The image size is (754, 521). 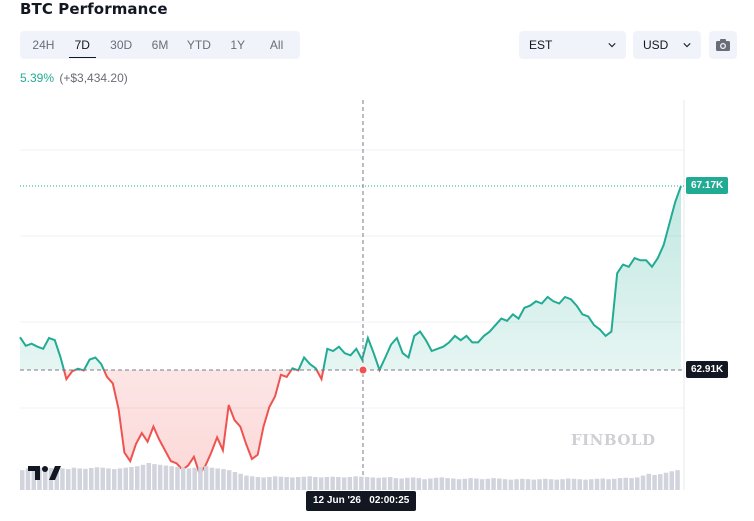 I want to click on tab-1y: 1Y, so click(x=238, y=45).